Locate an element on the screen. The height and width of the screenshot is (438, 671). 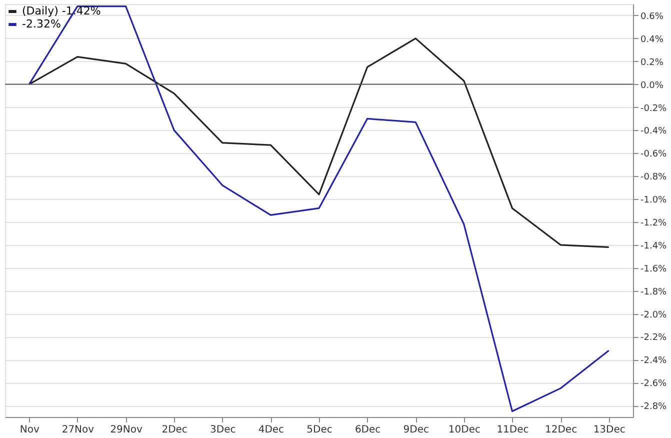
y-tick-label: 0.6% is located at coordinates (652, 17).